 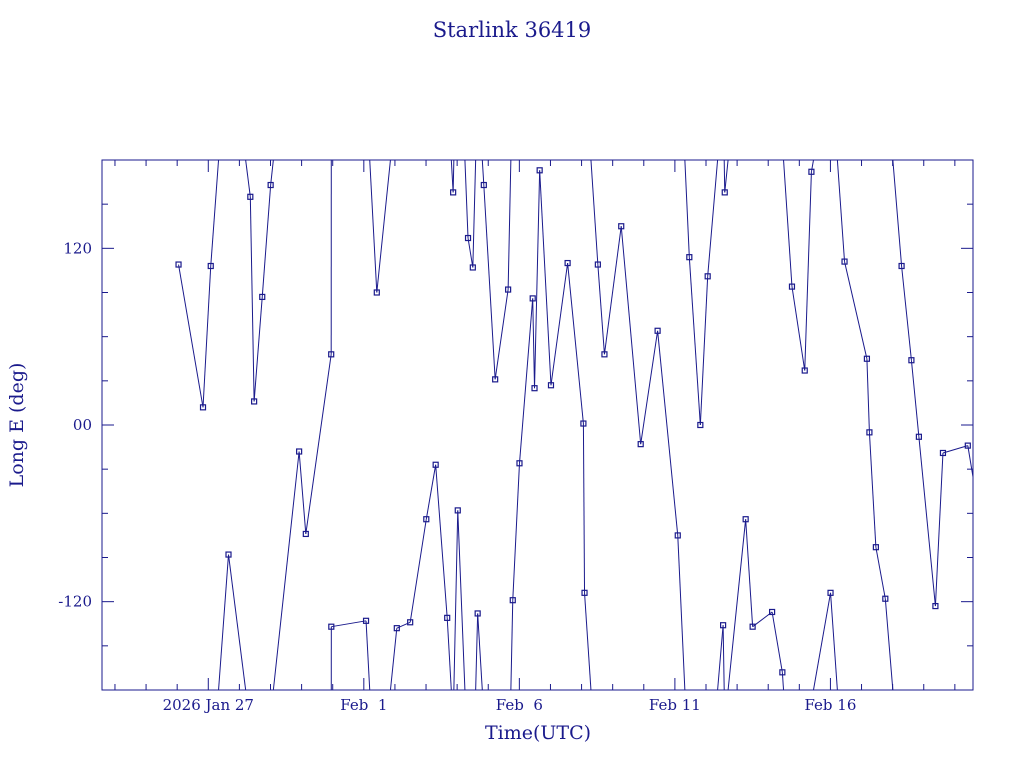 I want to click on x-tick-label: Feb 16, so click(x=830, y=705).